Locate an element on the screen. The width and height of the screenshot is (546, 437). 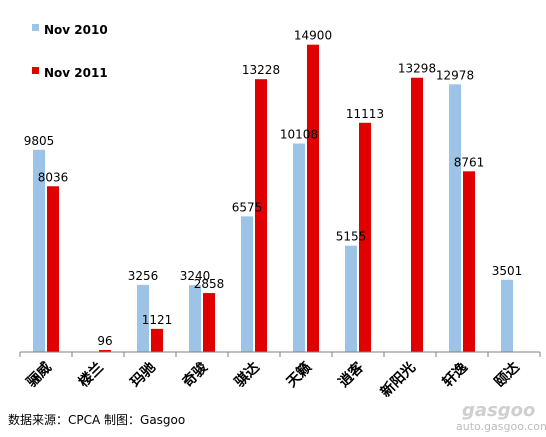
value-label-nov2011-8: 13298 is located at coordinates (417, 69).